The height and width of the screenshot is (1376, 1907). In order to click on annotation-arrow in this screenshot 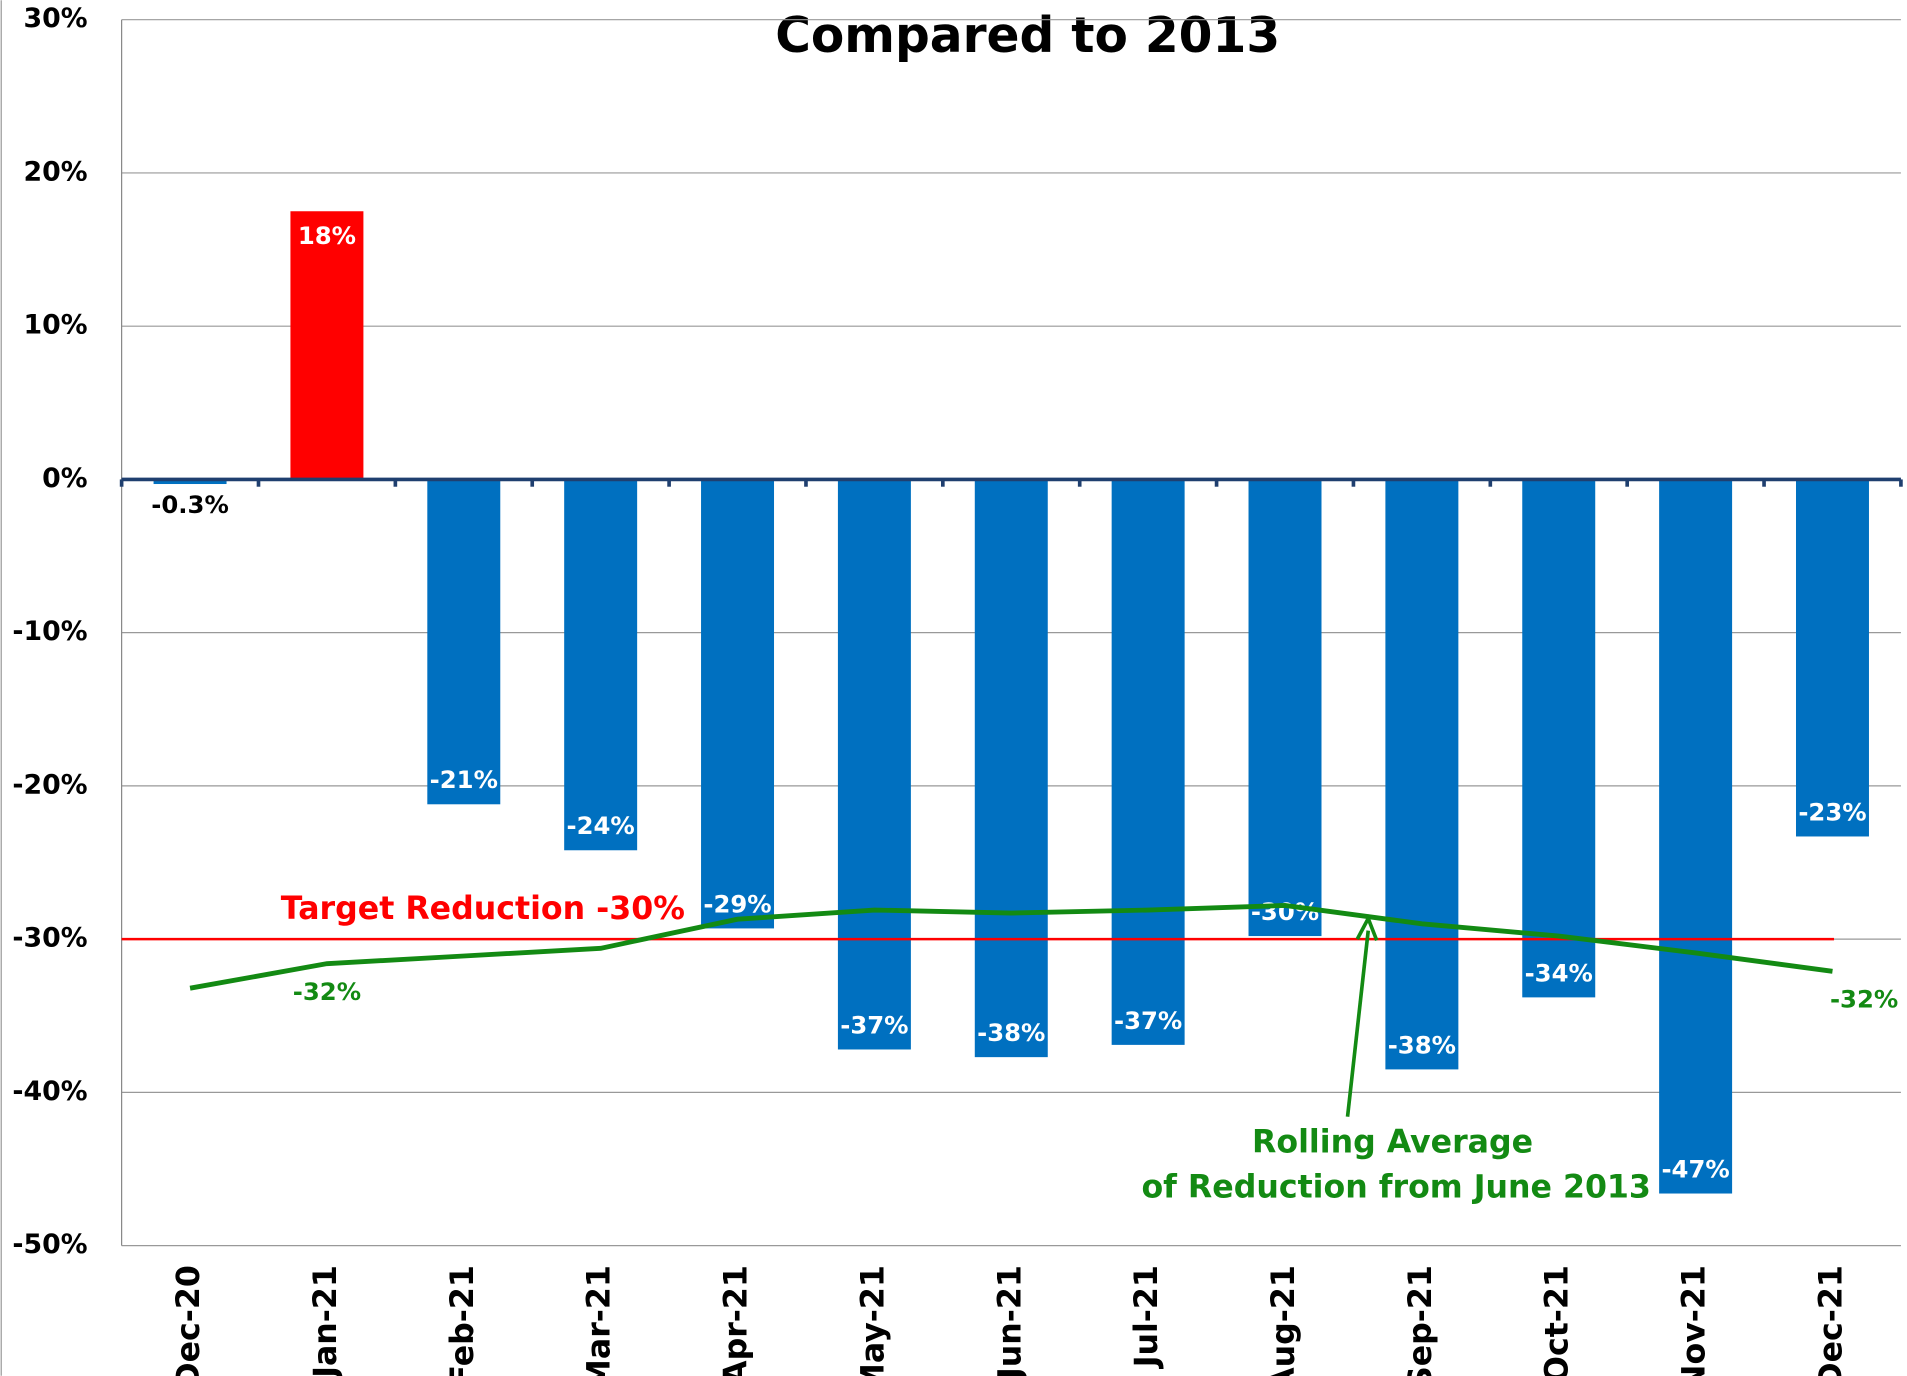, I will do `click(1358, 1023)`.